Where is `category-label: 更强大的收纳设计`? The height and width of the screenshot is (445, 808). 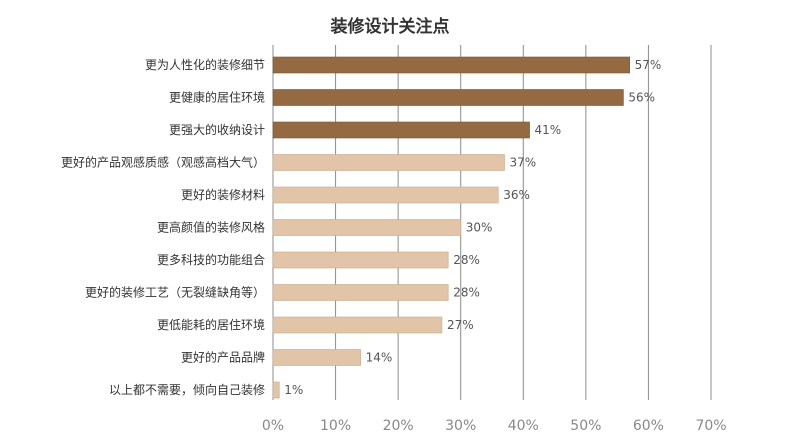
category-label: 更强大的收纳设计 is located at coordinates (217, 129).